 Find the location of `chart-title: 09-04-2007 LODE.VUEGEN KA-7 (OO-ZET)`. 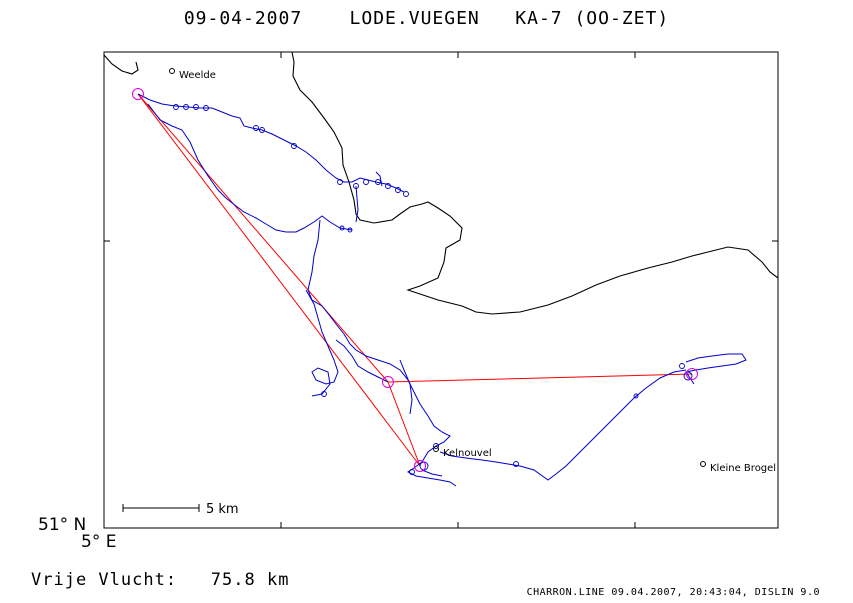

chart-title: 09-04-2007 LODE.VUEGEN KA-7 (OO-ZET) is located at coordinates (426, 18).